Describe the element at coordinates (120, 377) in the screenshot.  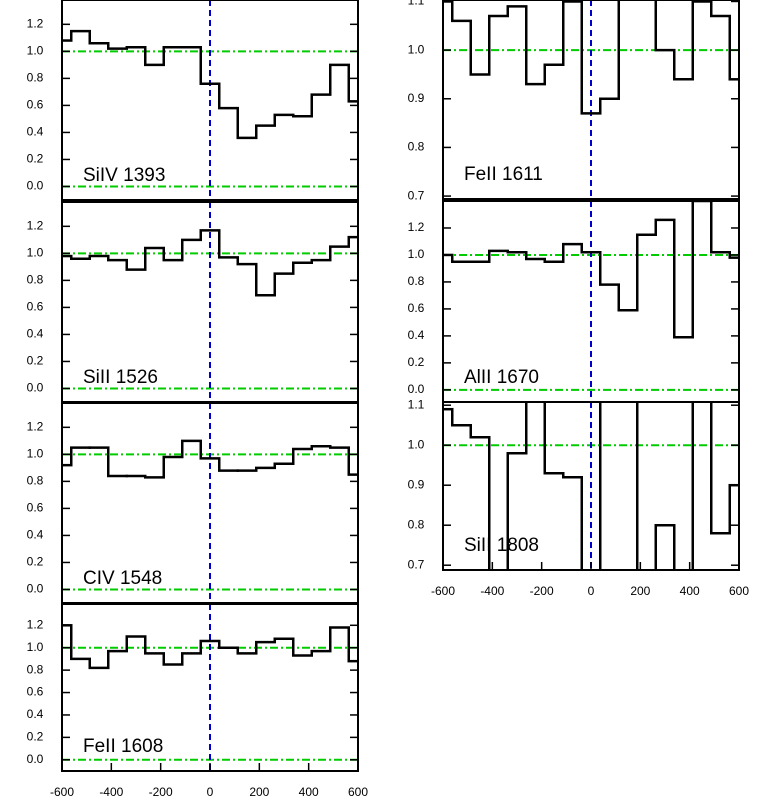
I see `line-label: SiII 1526` at that location.